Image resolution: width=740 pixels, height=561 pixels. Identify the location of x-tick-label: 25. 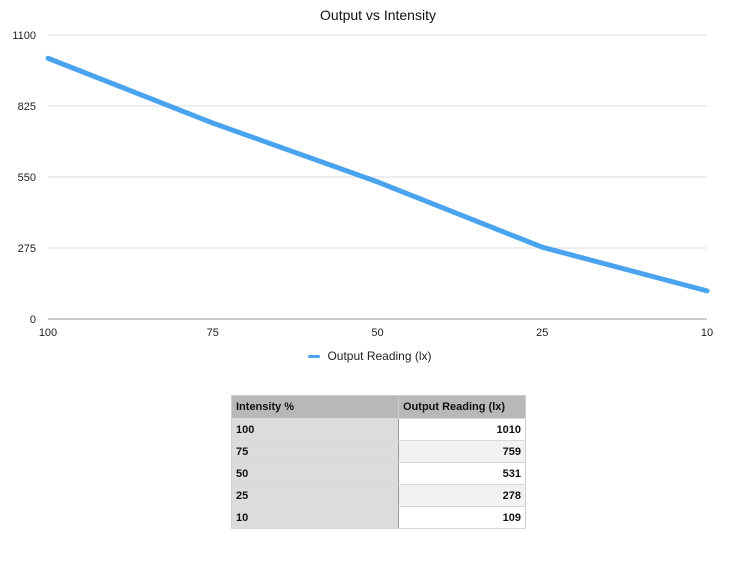
(542, 333).